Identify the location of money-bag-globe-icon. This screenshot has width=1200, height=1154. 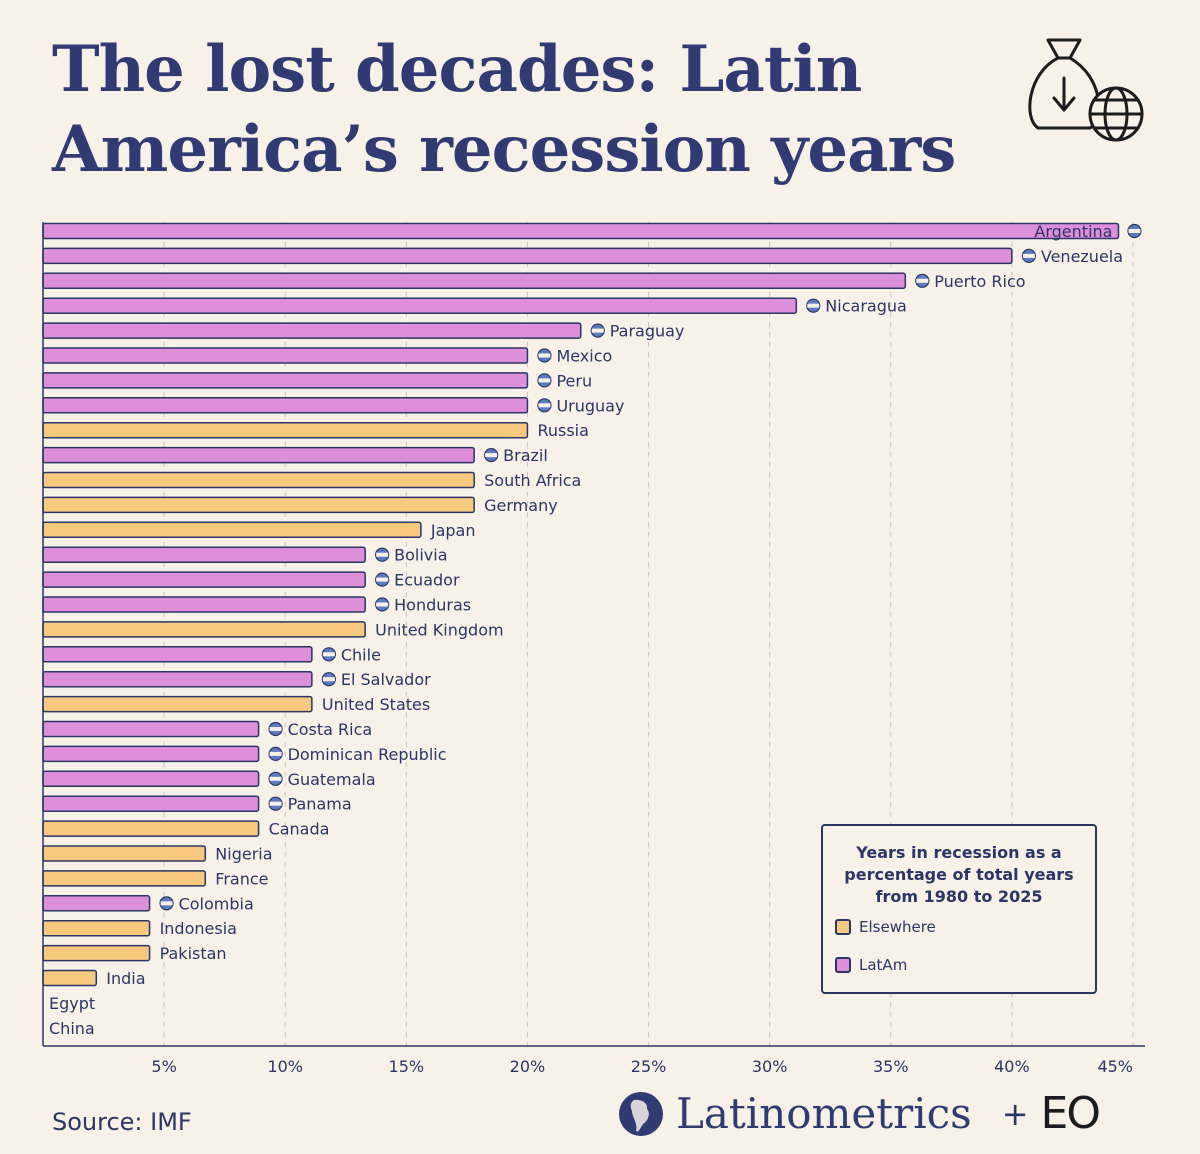
(1086, 90).